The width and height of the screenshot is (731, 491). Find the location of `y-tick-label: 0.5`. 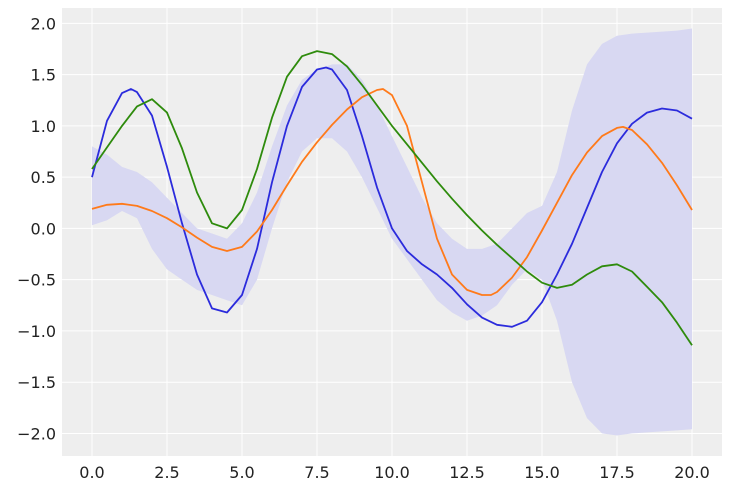

y-tick-label: 0.5 is located at coordinates (43, 177).